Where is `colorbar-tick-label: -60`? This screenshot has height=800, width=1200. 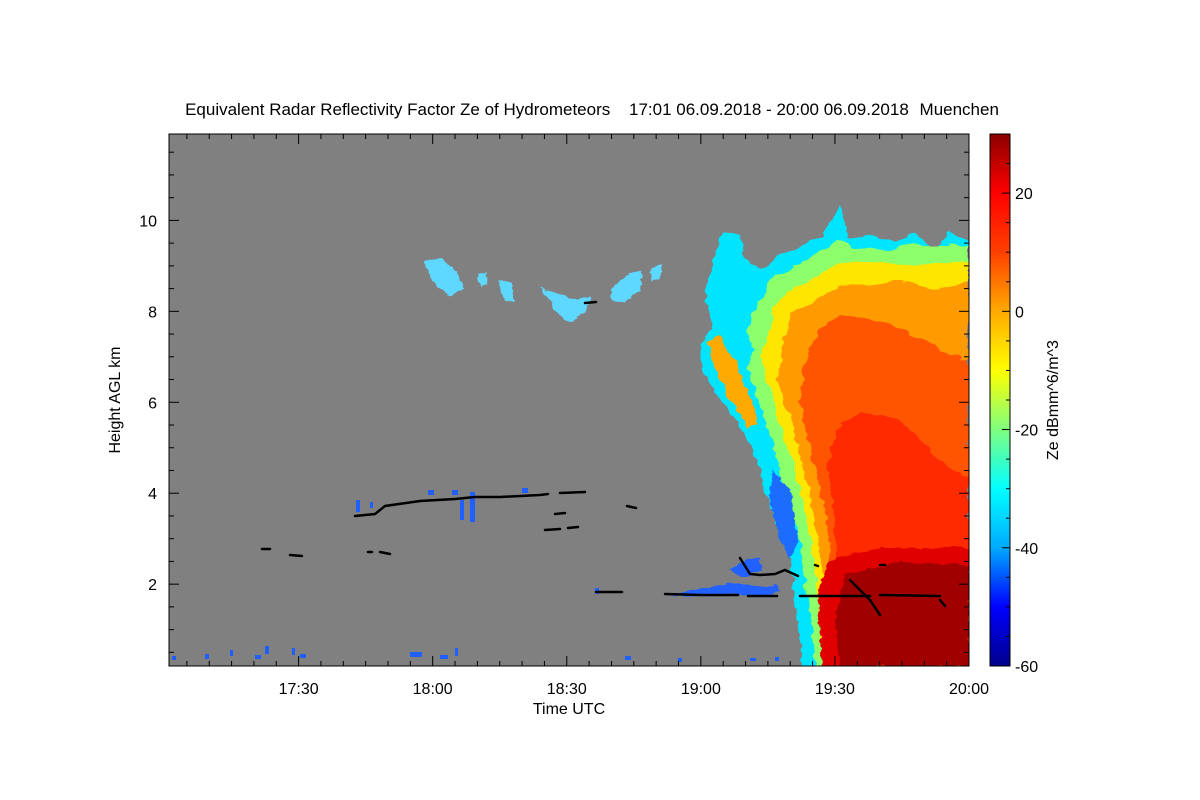 colorbar-tick-label: -60 is located at coordinates (1026, 667).